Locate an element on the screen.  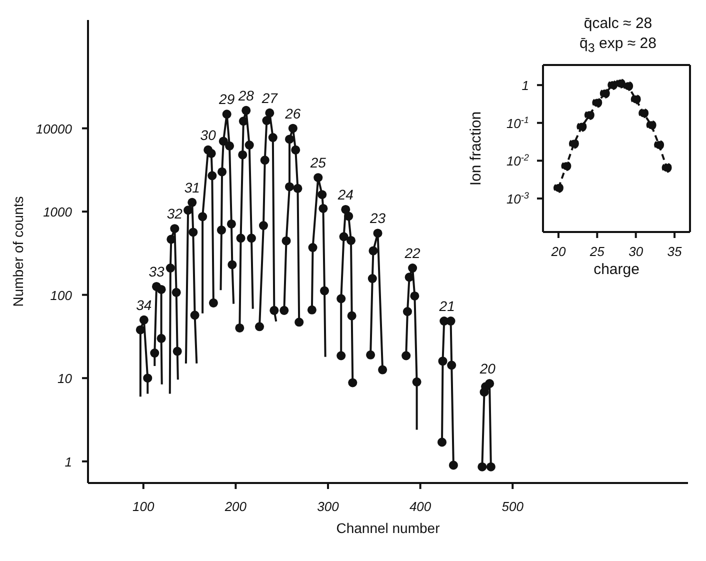
annotation: 26 is located at coordinates (292, 113).